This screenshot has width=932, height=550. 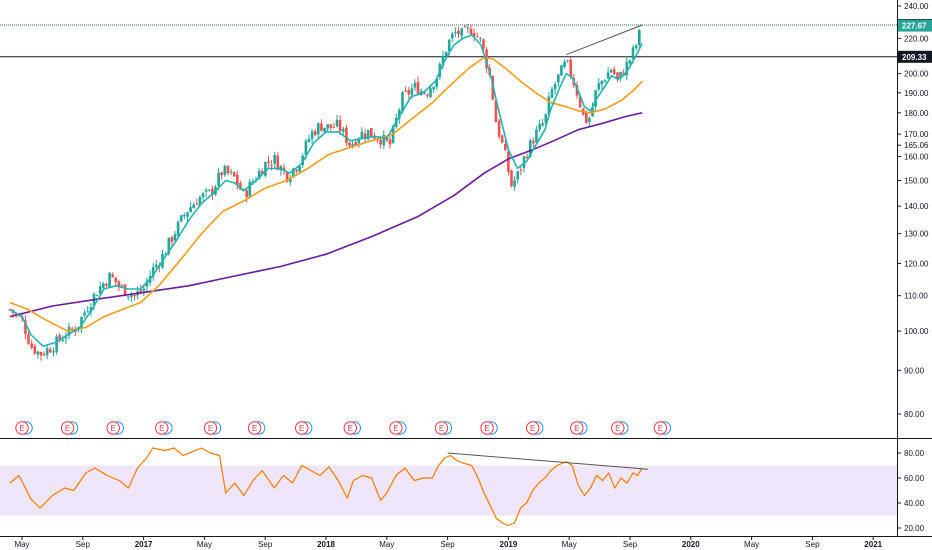 I want to click on rsi-pane, so click(x=448, y=487).